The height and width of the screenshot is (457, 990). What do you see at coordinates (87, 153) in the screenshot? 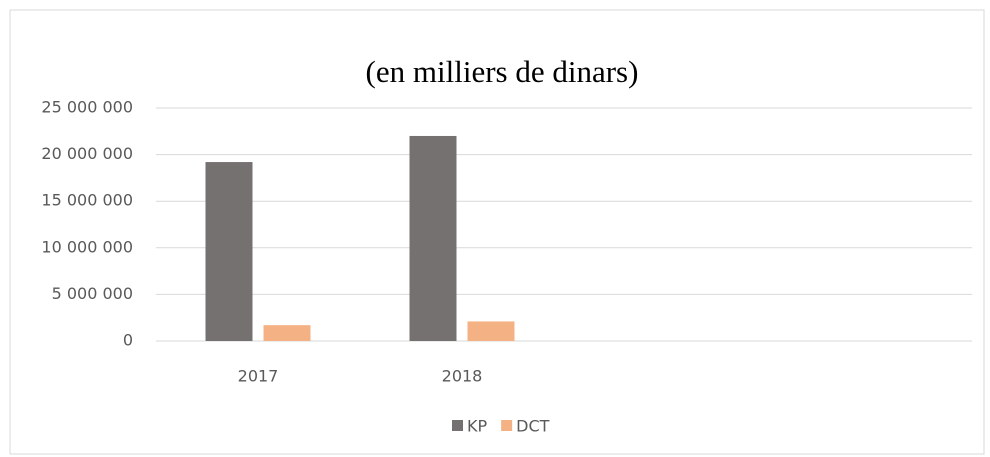
I see `y-tick-label: 20 000 000` at bounding box center [87, 153].